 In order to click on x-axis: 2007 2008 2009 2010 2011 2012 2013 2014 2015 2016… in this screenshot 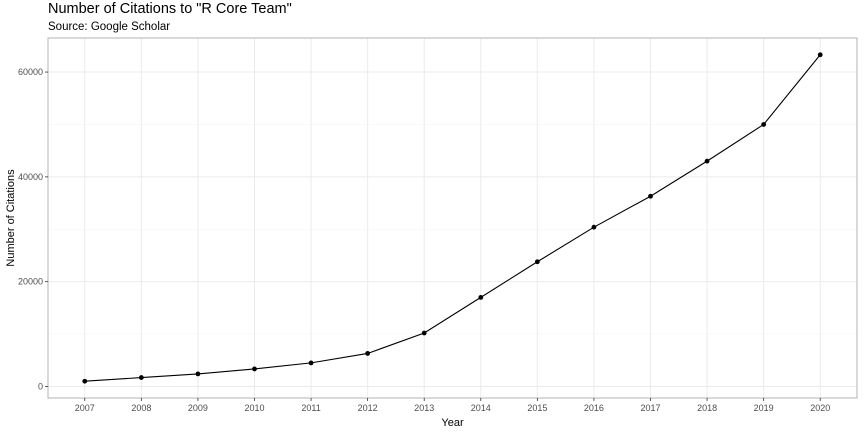, I will do `click(452, 405)`.